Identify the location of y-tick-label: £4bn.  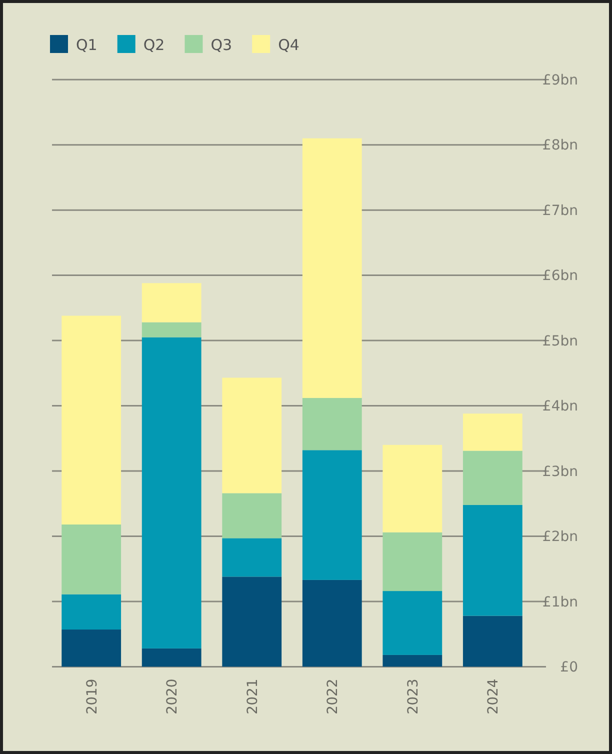
(560, 406).